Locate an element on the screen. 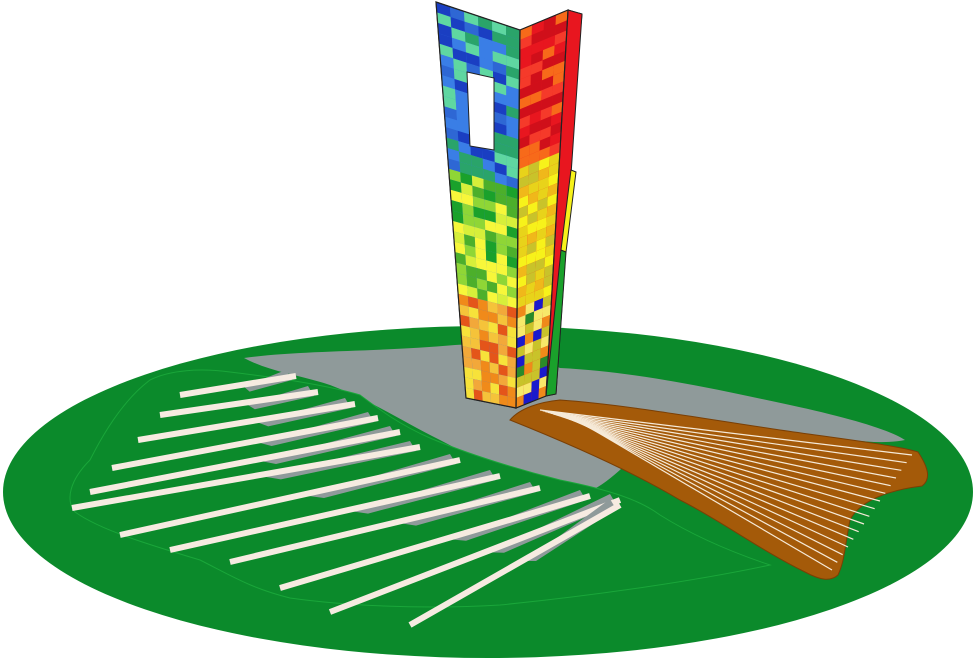 The height and width of the screenshot is (660, 976). tower-right-edge-mid is located at coordinates (568, 211).